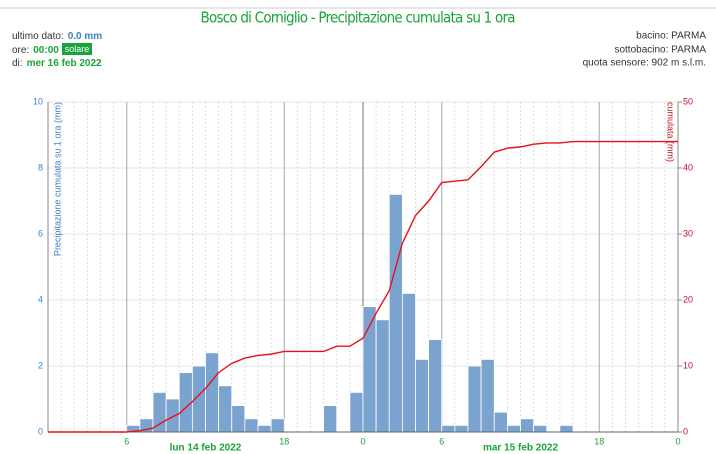 This screenshot has width=716, height=454. Describe the element at coordinates (40, 299) in the screenshot. I see `y-tick-label: 4` at that location.